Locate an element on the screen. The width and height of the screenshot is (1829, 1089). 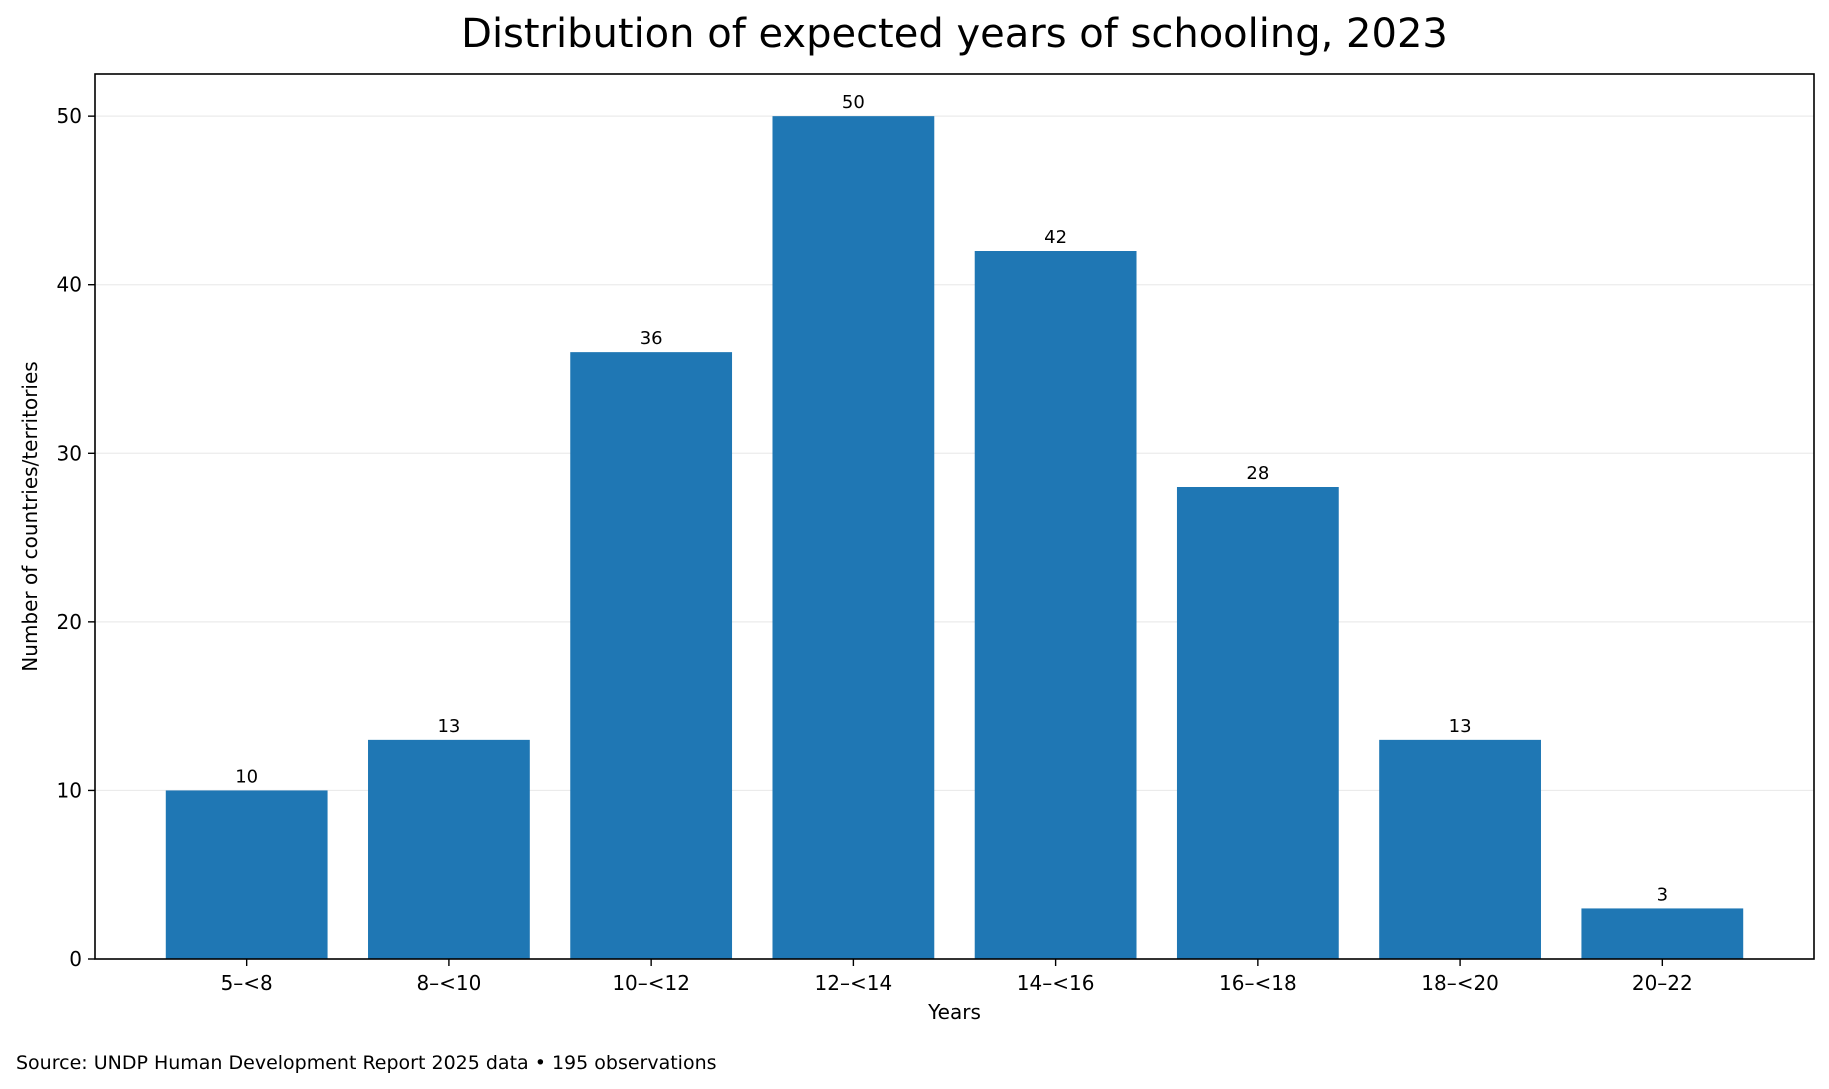
x-tick-label: 14–<16 is located at coordinates (1056, 983).